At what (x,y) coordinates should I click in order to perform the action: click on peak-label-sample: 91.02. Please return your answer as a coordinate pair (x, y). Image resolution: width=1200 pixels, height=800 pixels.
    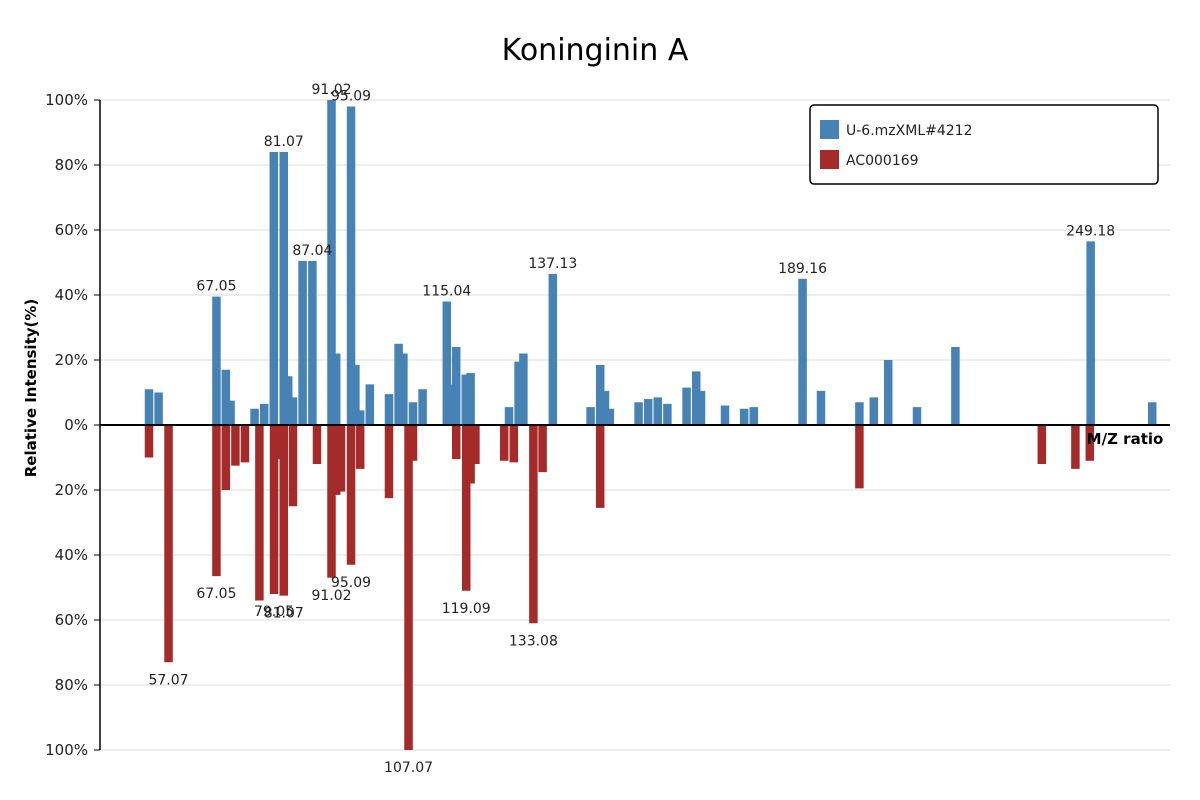
    Looking at the image, I should click on (331, 90).